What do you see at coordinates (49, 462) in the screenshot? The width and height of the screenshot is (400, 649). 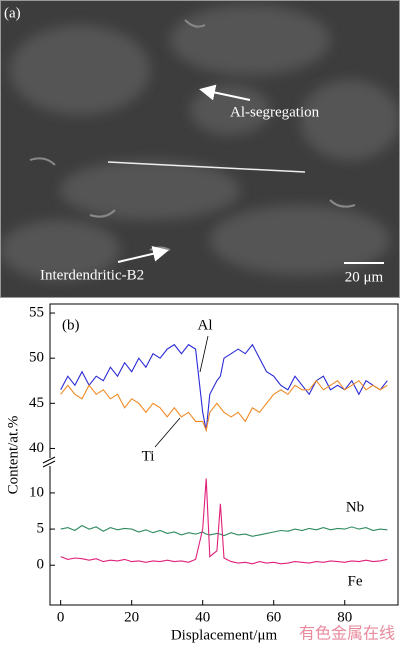 I see `axis-break` at bounding box center [49, 462].